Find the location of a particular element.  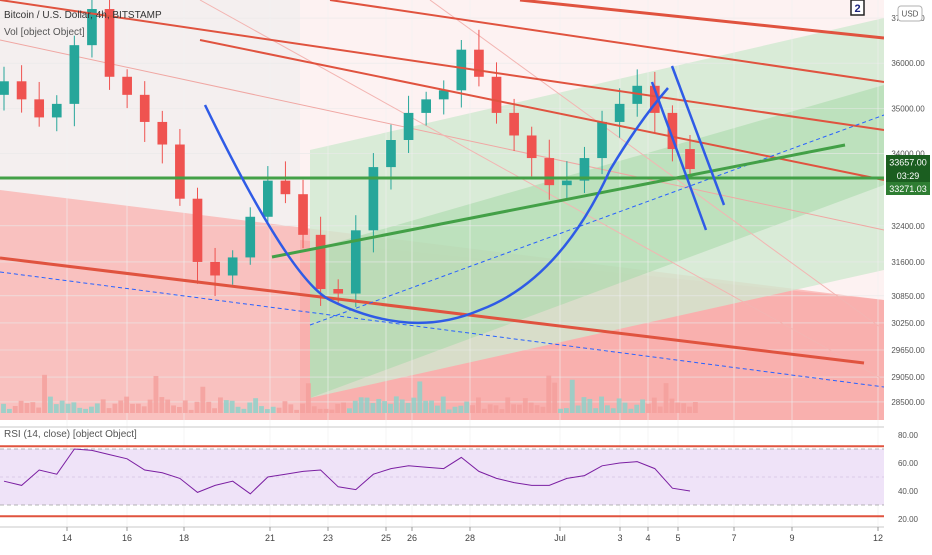

time-tick-label: 14 is located at coordinates (67, 538).